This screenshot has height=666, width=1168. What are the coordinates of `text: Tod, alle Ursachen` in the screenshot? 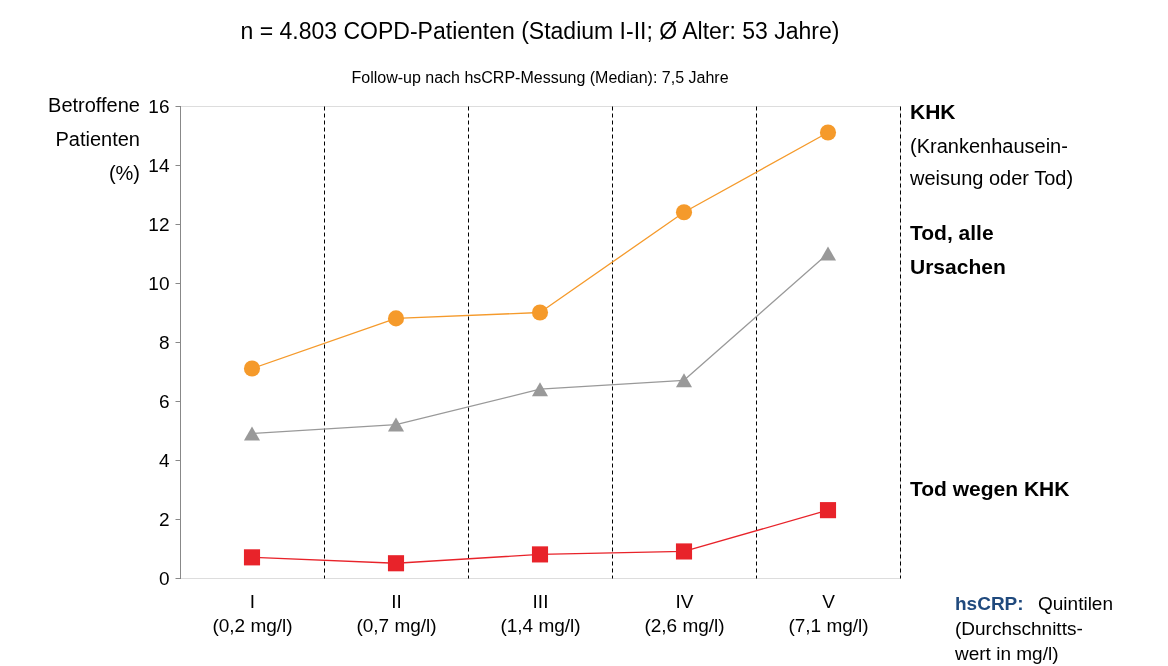 It's located at (958, 249).